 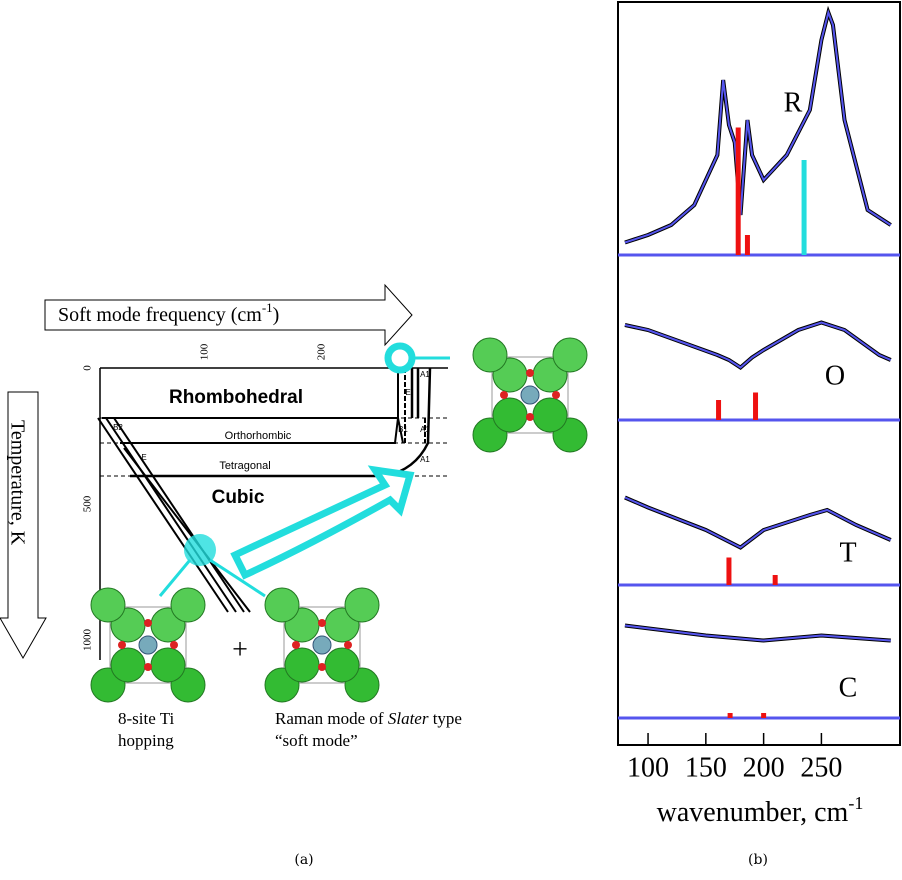 I want to click on temp-tick-label: 500, so click(x=88, y=503).